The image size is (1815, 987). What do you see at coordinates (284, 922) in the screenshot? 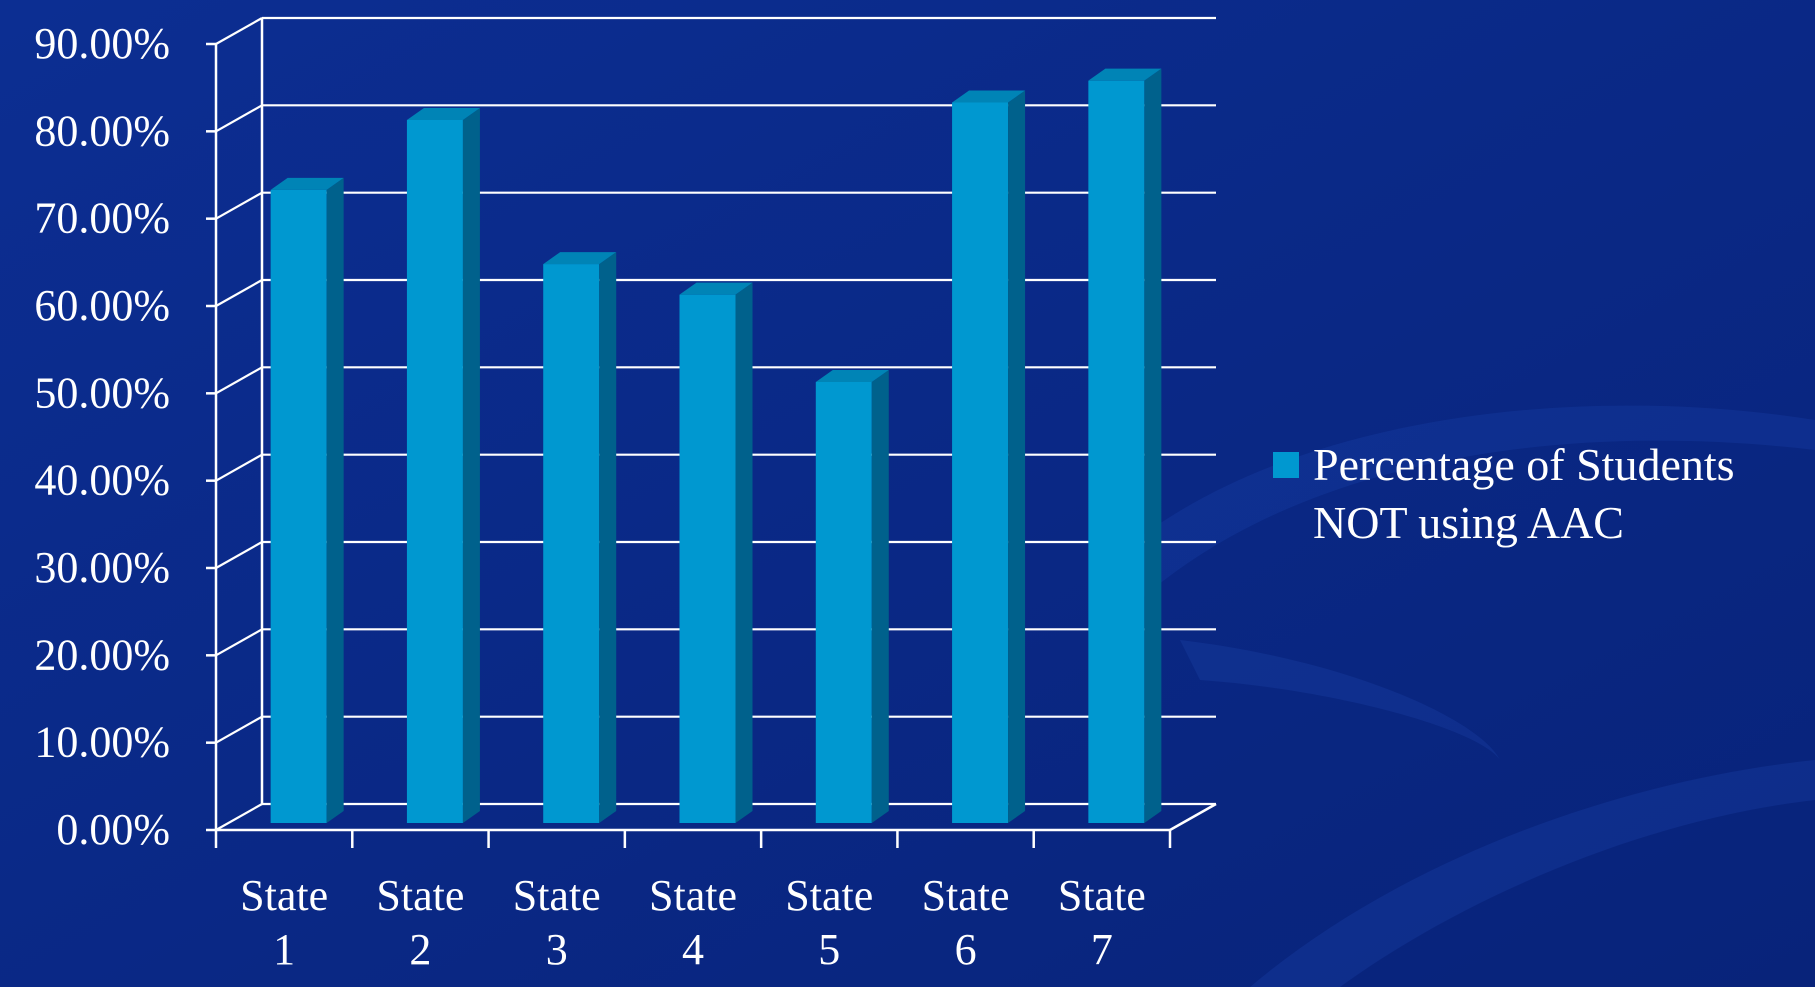
I see `x-tick-label: State 1` at bounding box center [284, 922].